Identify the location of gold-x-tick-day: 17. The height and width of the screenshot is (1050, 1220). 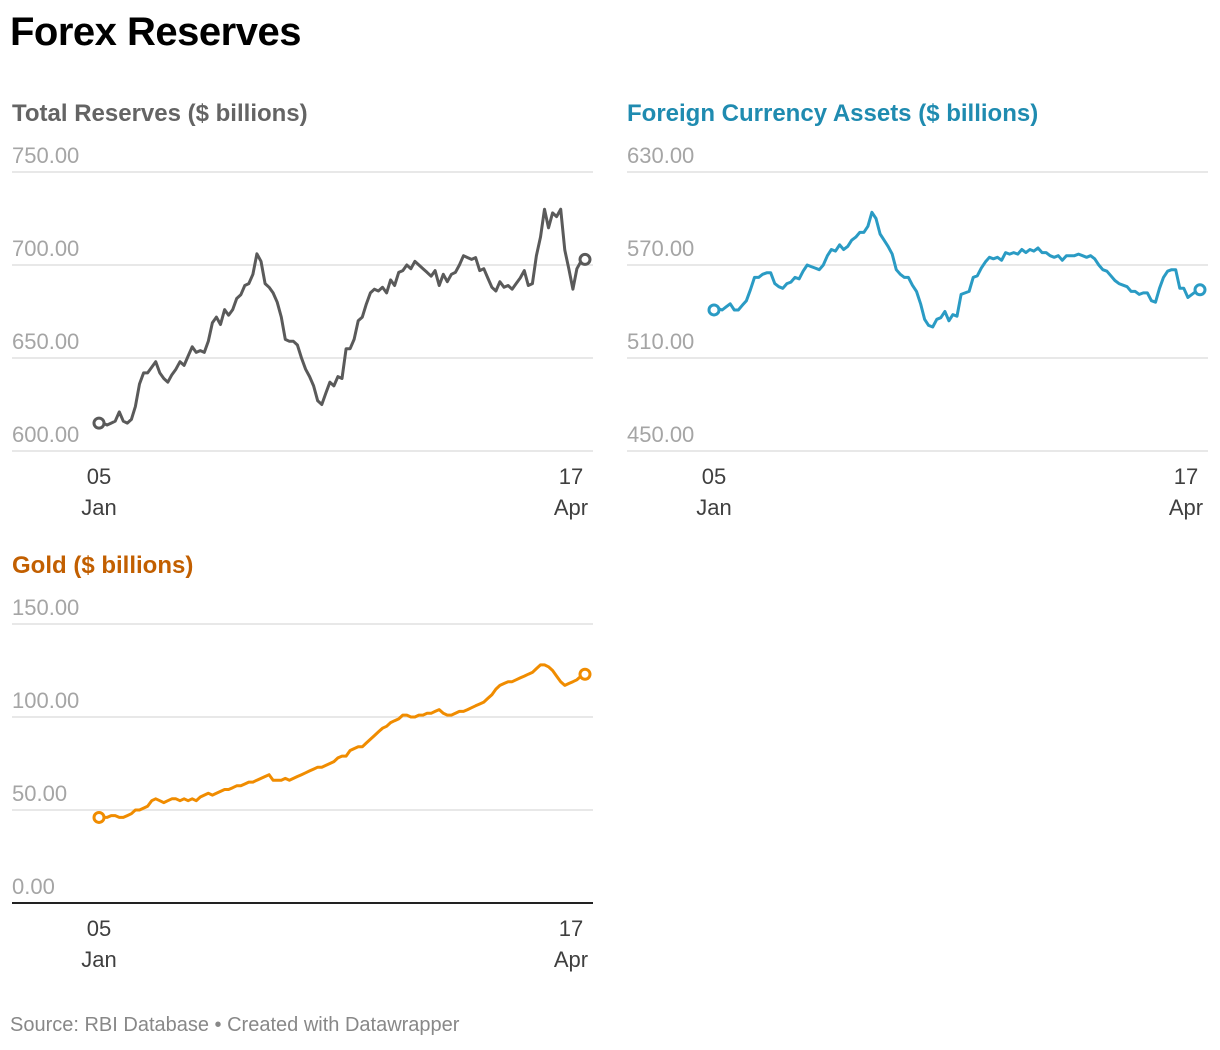
(571, 928).